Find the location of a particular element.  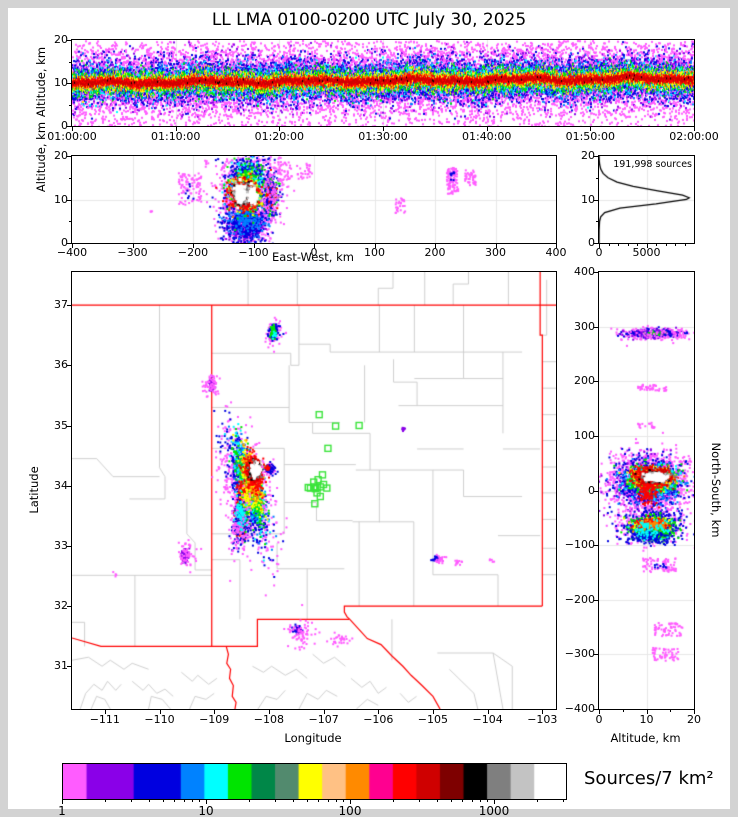

colorbar-gradient is located at coordinates (314, 781).